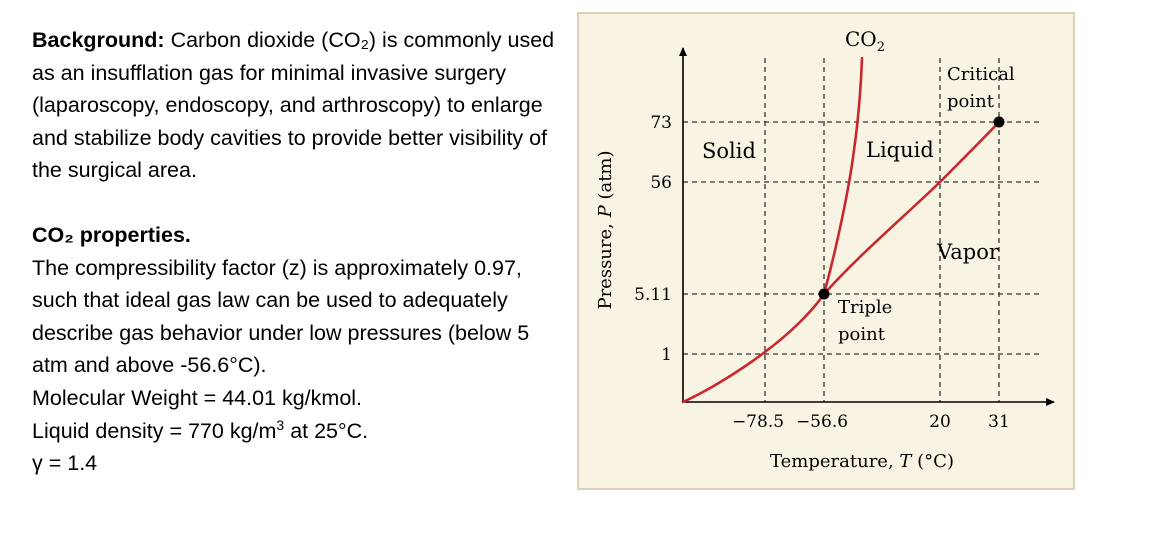  Describe the element at coordinates (653, 295) in the screenshot. I see `y-tick-5-11: 5.11` at that location.